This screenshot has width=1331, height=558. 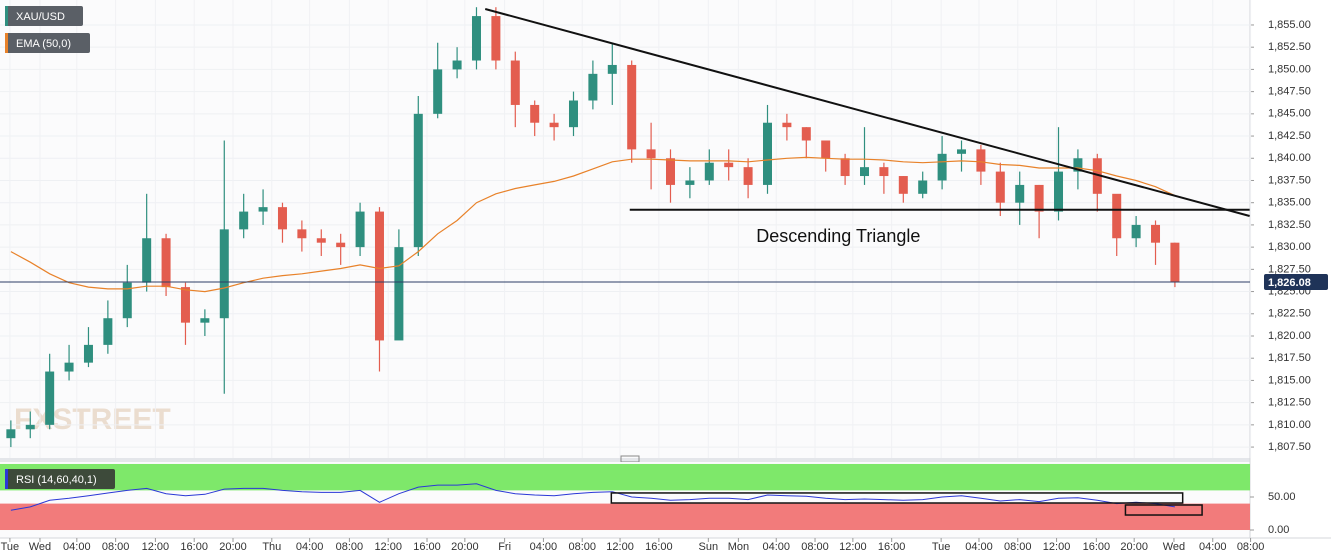 I want to click on legend-box, so click(x=47, y=43).